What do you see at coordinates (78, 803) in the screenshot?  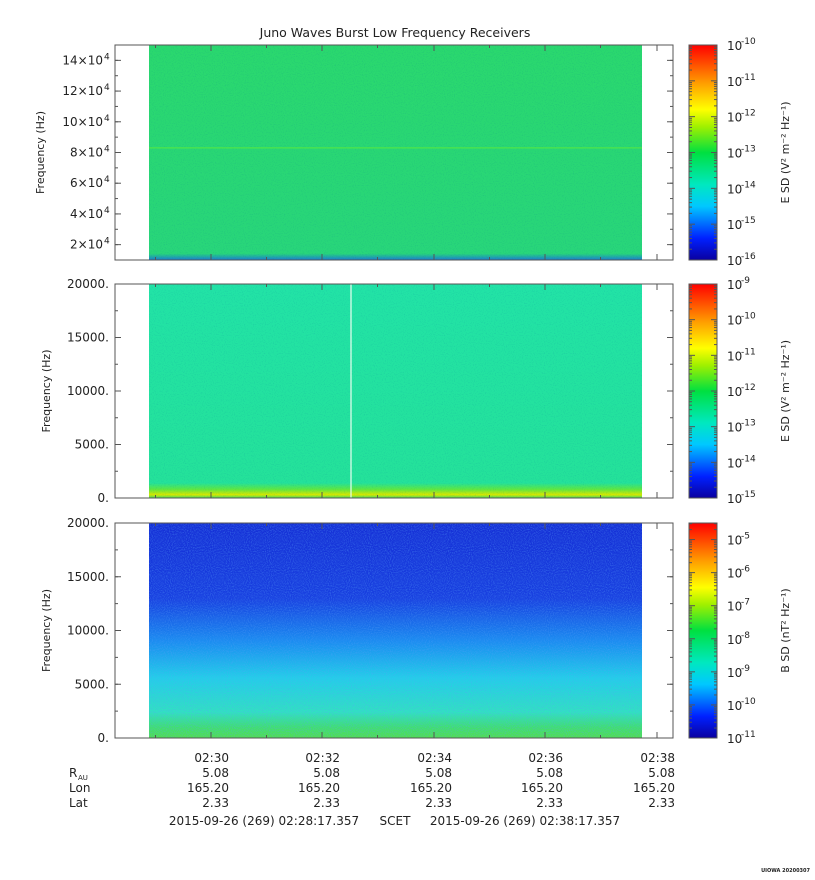 I see `ephemeris-row-label: Lat` at bounding box center [78, 803].